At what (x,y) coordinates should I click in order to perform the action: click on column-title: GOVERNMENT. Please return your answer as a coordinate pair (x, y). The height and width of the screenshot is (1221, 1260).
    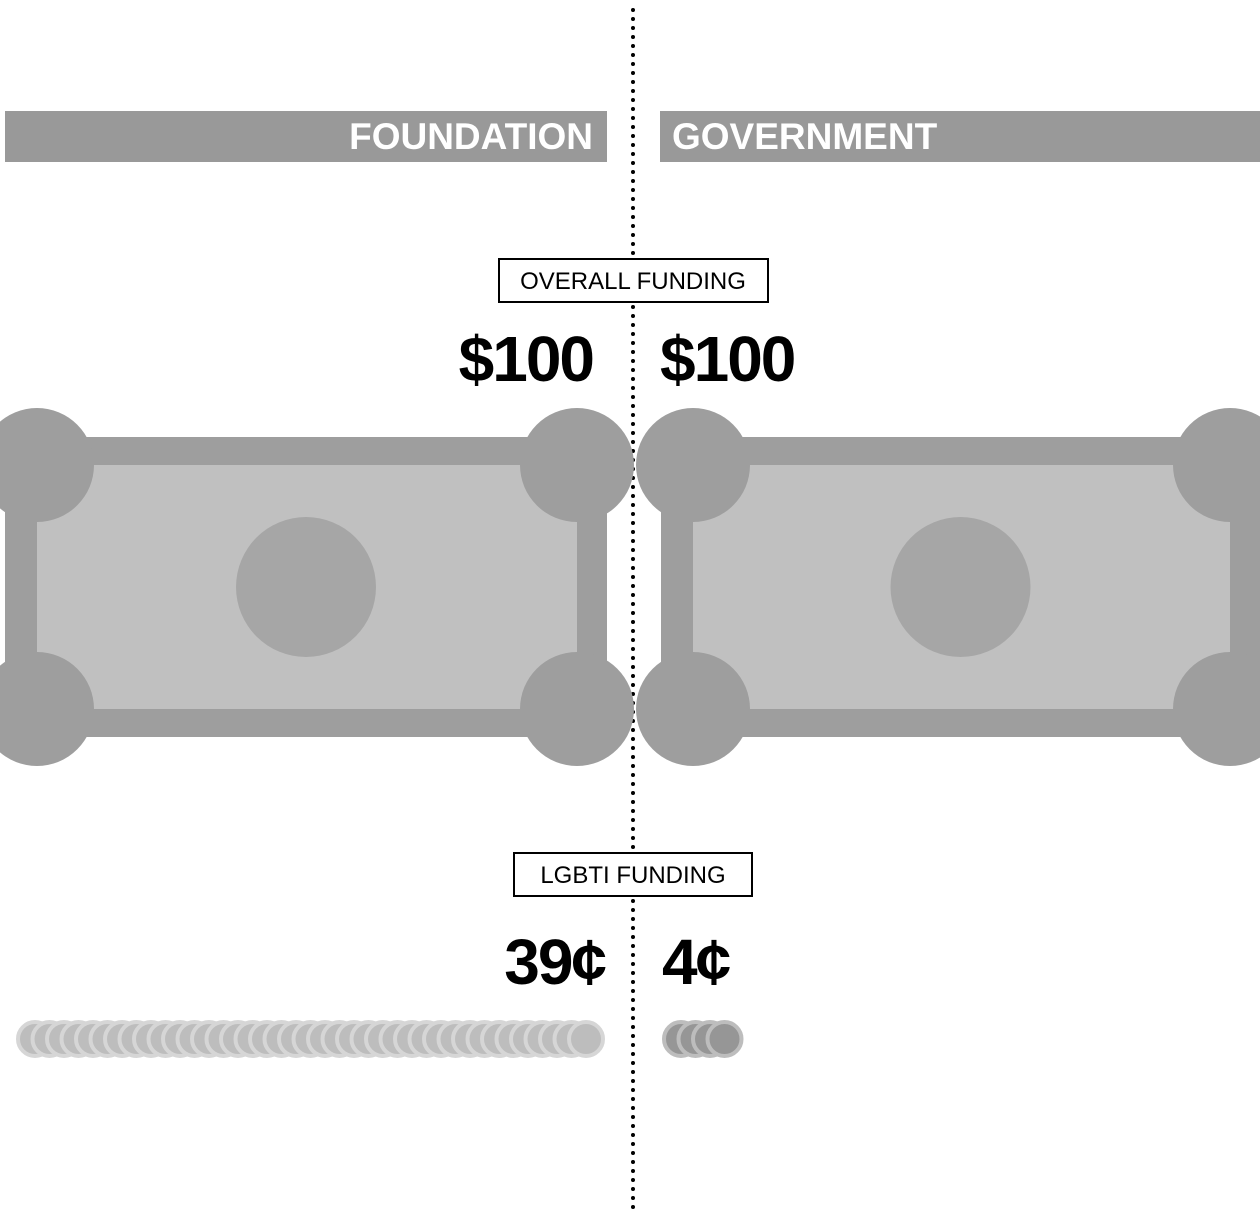
    Looking at the image, I should click on (805, 136).